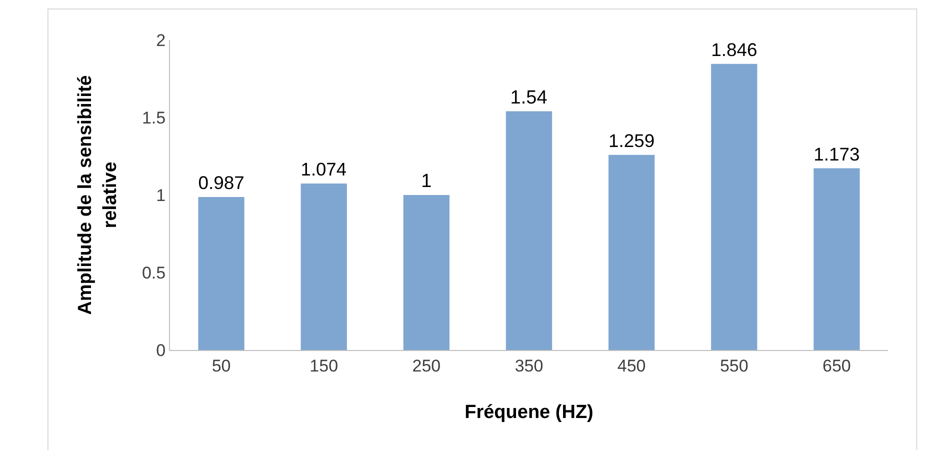  What do you see at coordinates (837, 153) in the screenshot?
I see `data-label: 1.173` at bounding box center [837, 153].